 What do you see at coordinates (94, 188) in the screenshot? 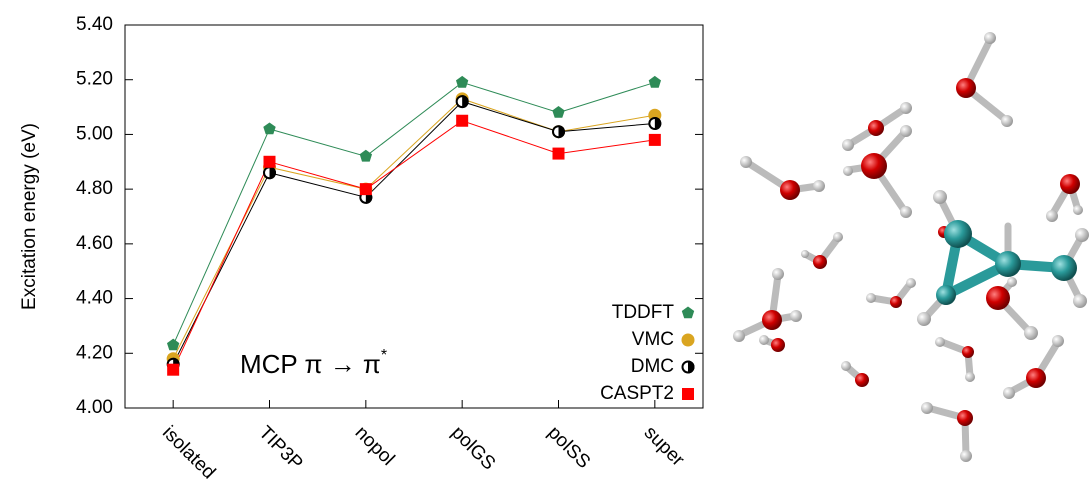
I see `y-tick-label: 4.80` at bounding box center [94, 188].